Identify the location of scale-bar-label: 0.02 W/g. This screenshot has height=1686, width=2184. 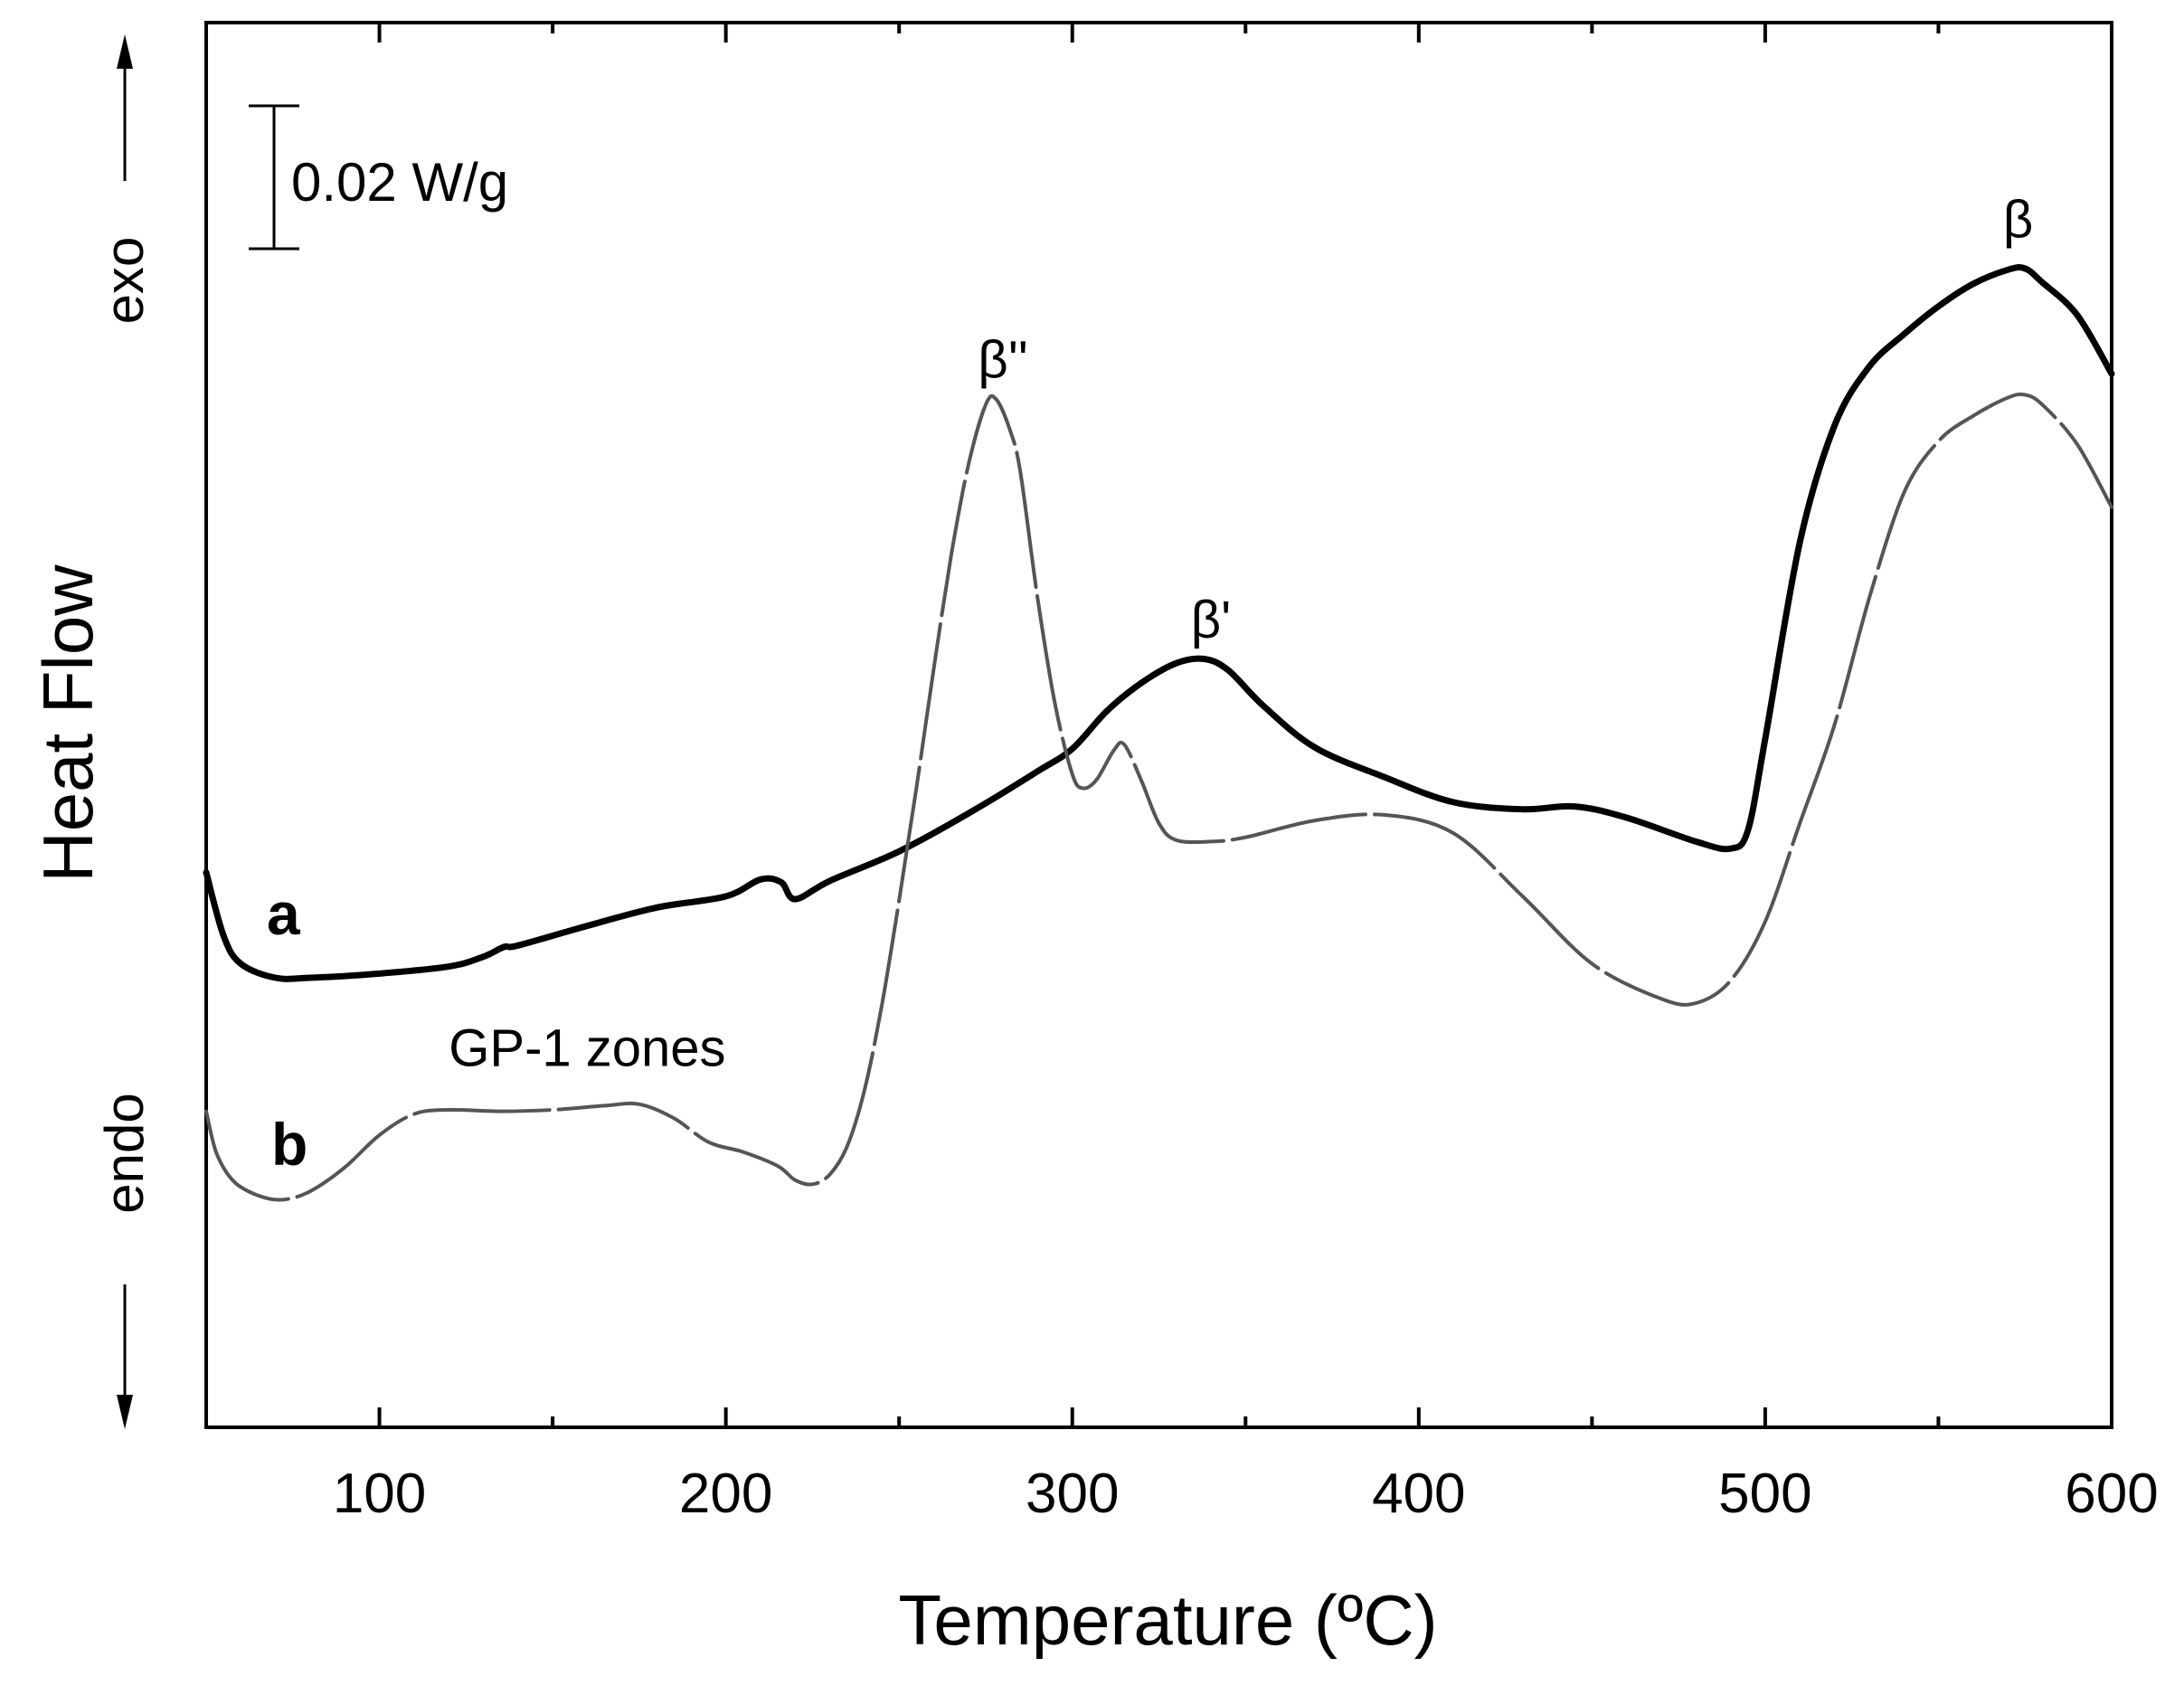
(400, 182).